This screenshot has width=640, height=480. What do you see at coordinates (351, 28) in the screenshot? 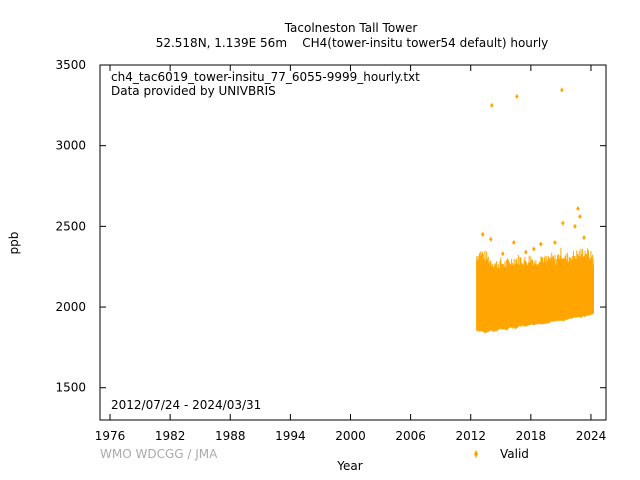
I see `chart-title: Tacolneston Tall Tower` at bounding box center [351, 28].